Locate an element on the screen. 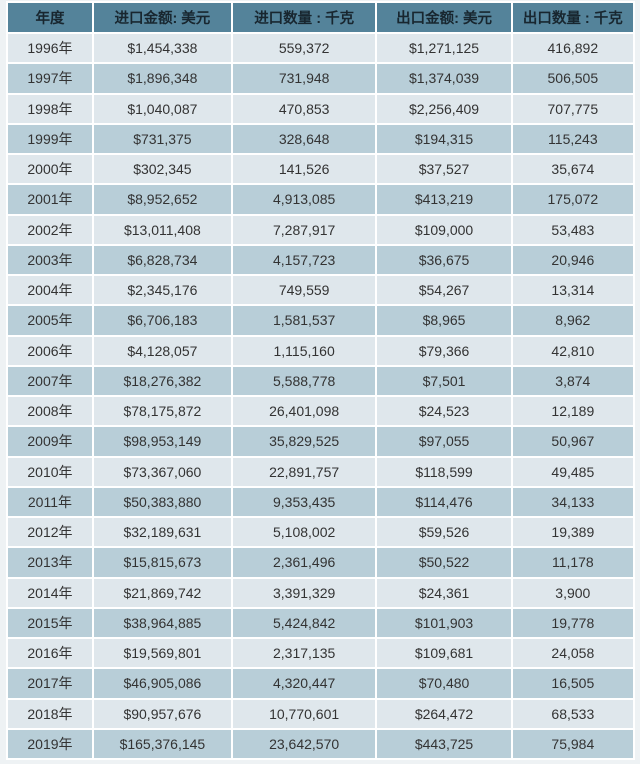  year-cell: 2008年 is located at coordinates (50, 411).